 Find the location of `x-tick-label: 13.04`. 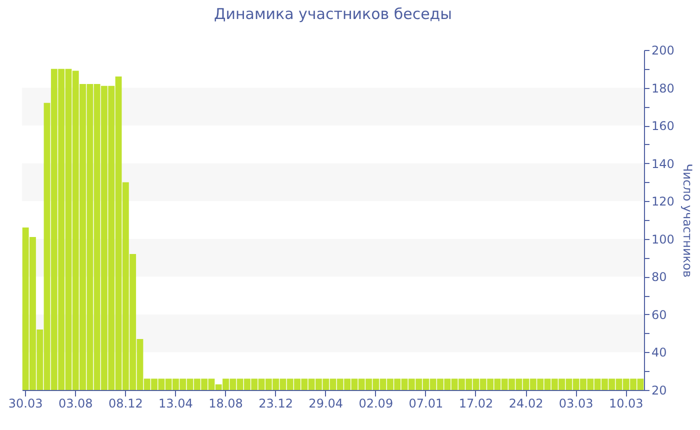

x-tick-label: 13.04 is located at coordinates (175, 403).